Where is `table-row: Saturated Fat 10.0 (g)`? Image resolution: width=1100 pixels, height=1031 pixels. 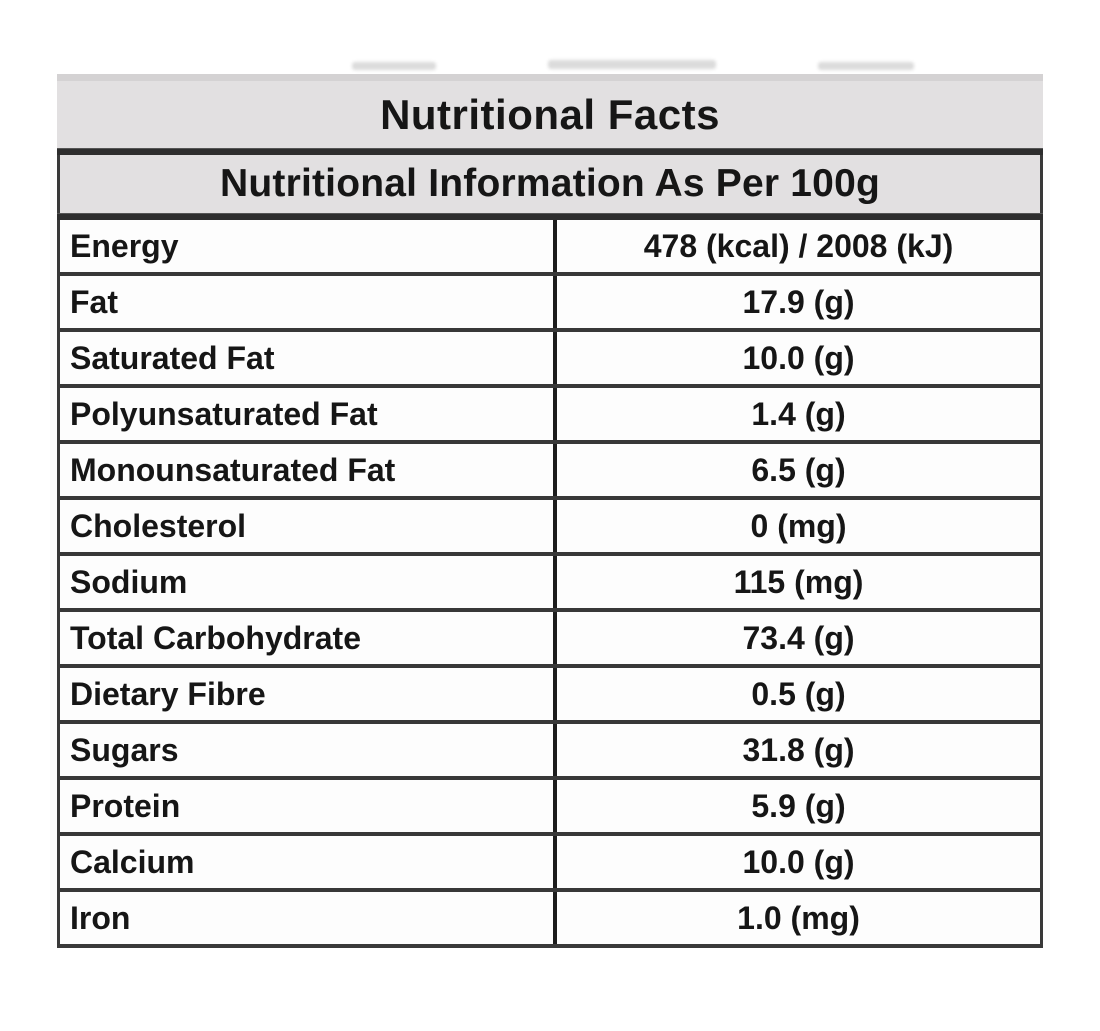
table-row: Saturated Fat 10.0 (g) is located at coordinates (550, 360).